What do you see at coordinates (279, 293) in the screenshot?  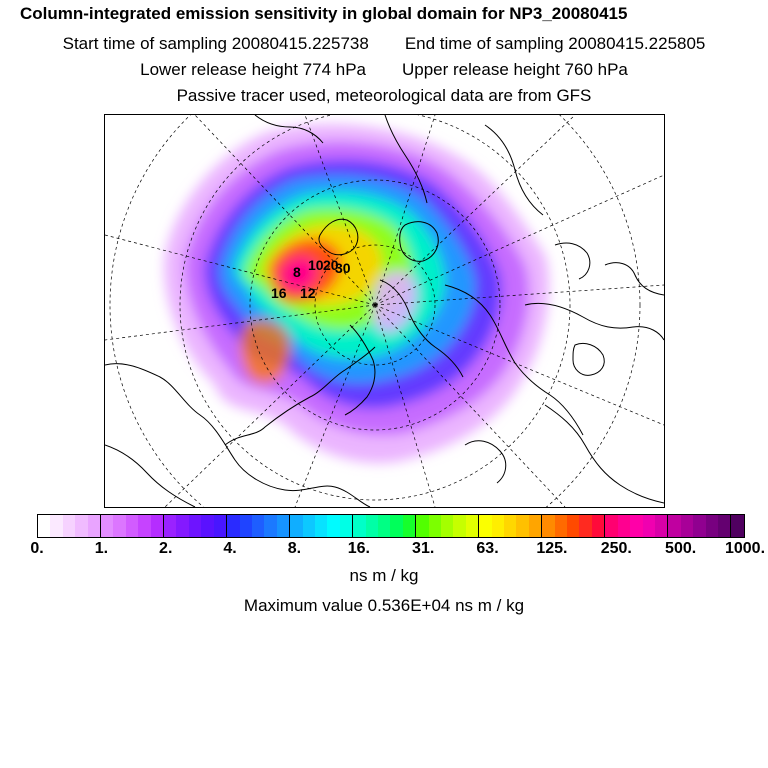 I see `release-label: 16` at bounding box center [279, 293].